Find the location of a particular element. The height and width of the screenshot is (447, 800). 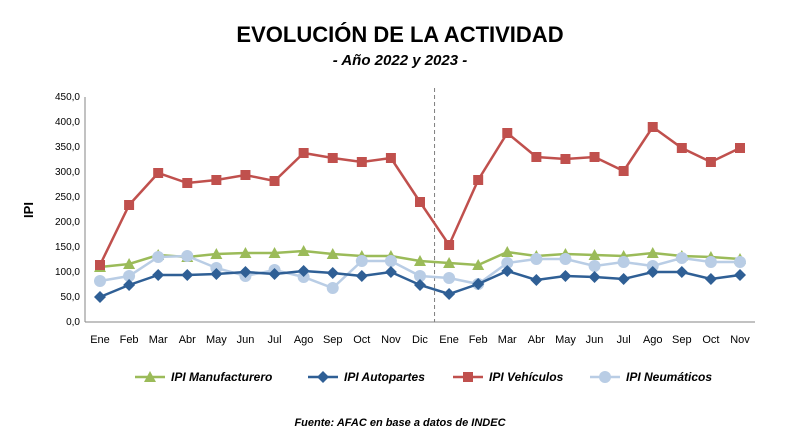

y-tick-label: 200,0 is located at coordinates (67, 222).